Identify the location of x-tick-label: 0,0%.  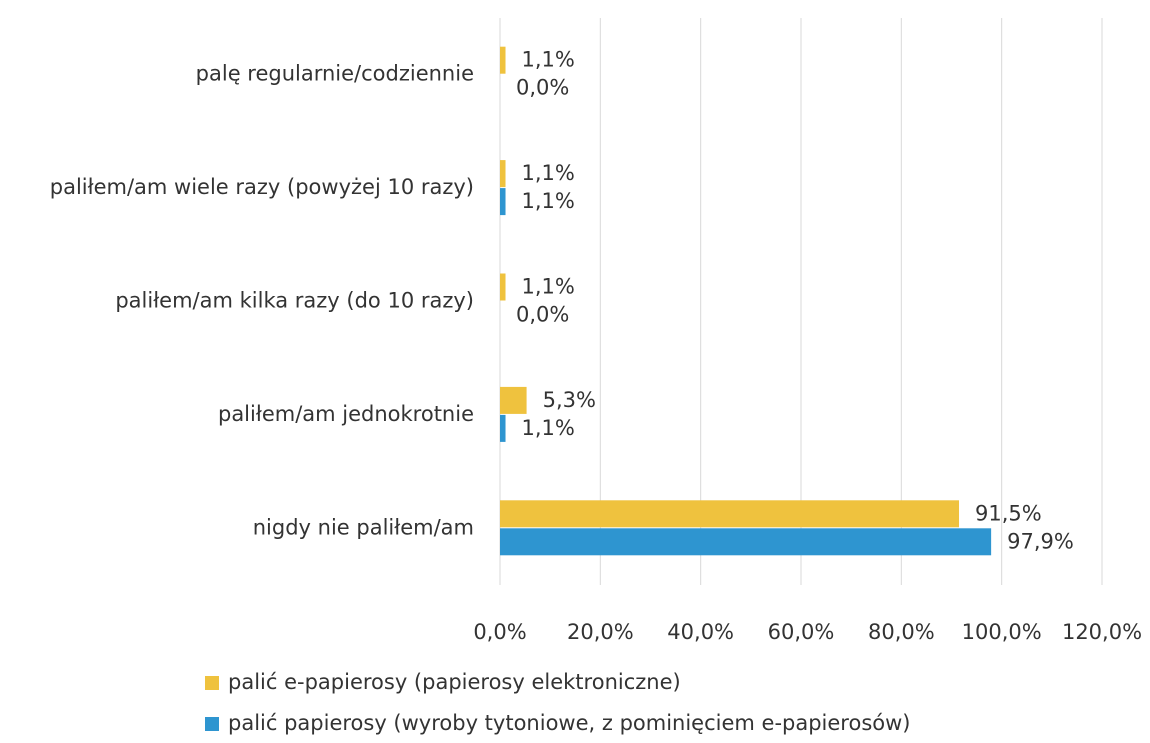
(499, 632).